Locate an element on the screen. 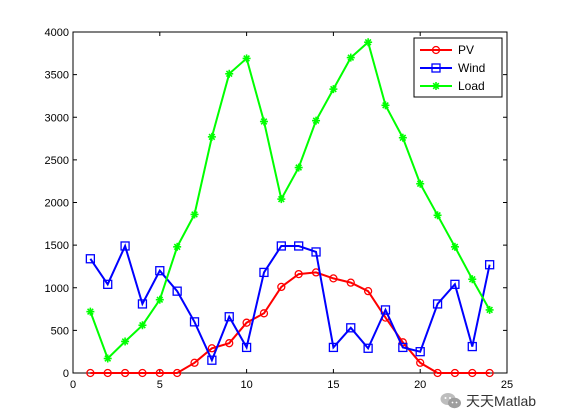  watermark-text: 天天Matlab is located at coordinates (501, 401).